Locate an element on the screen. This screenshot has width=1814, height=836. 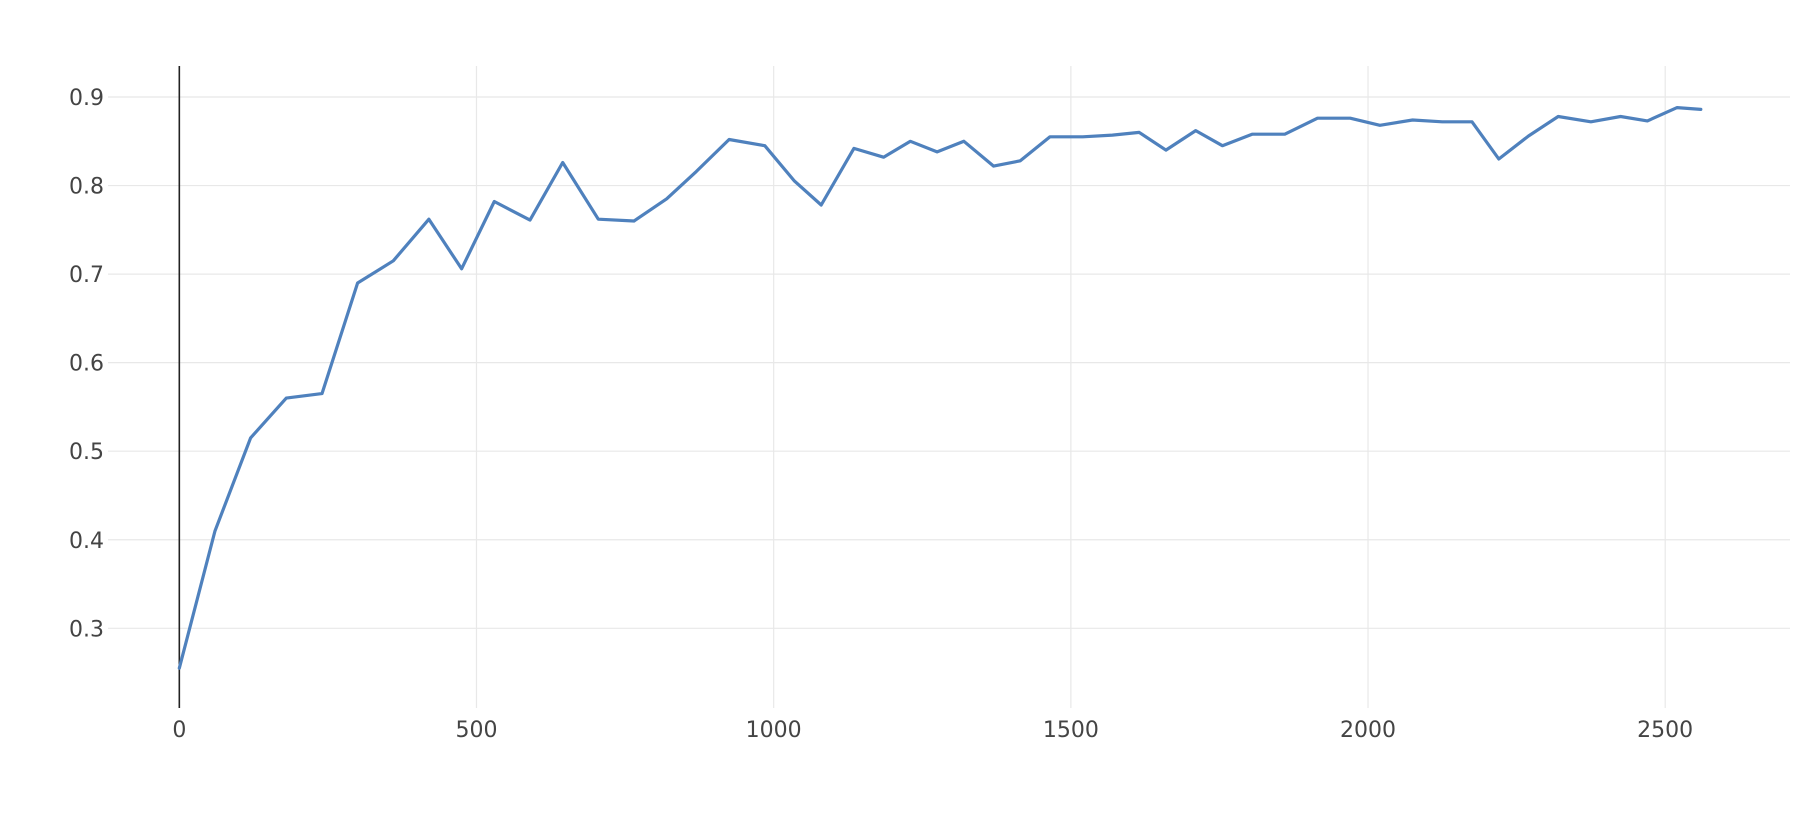
y-tick-label: 0.7 is located at coordinates (86, 275).